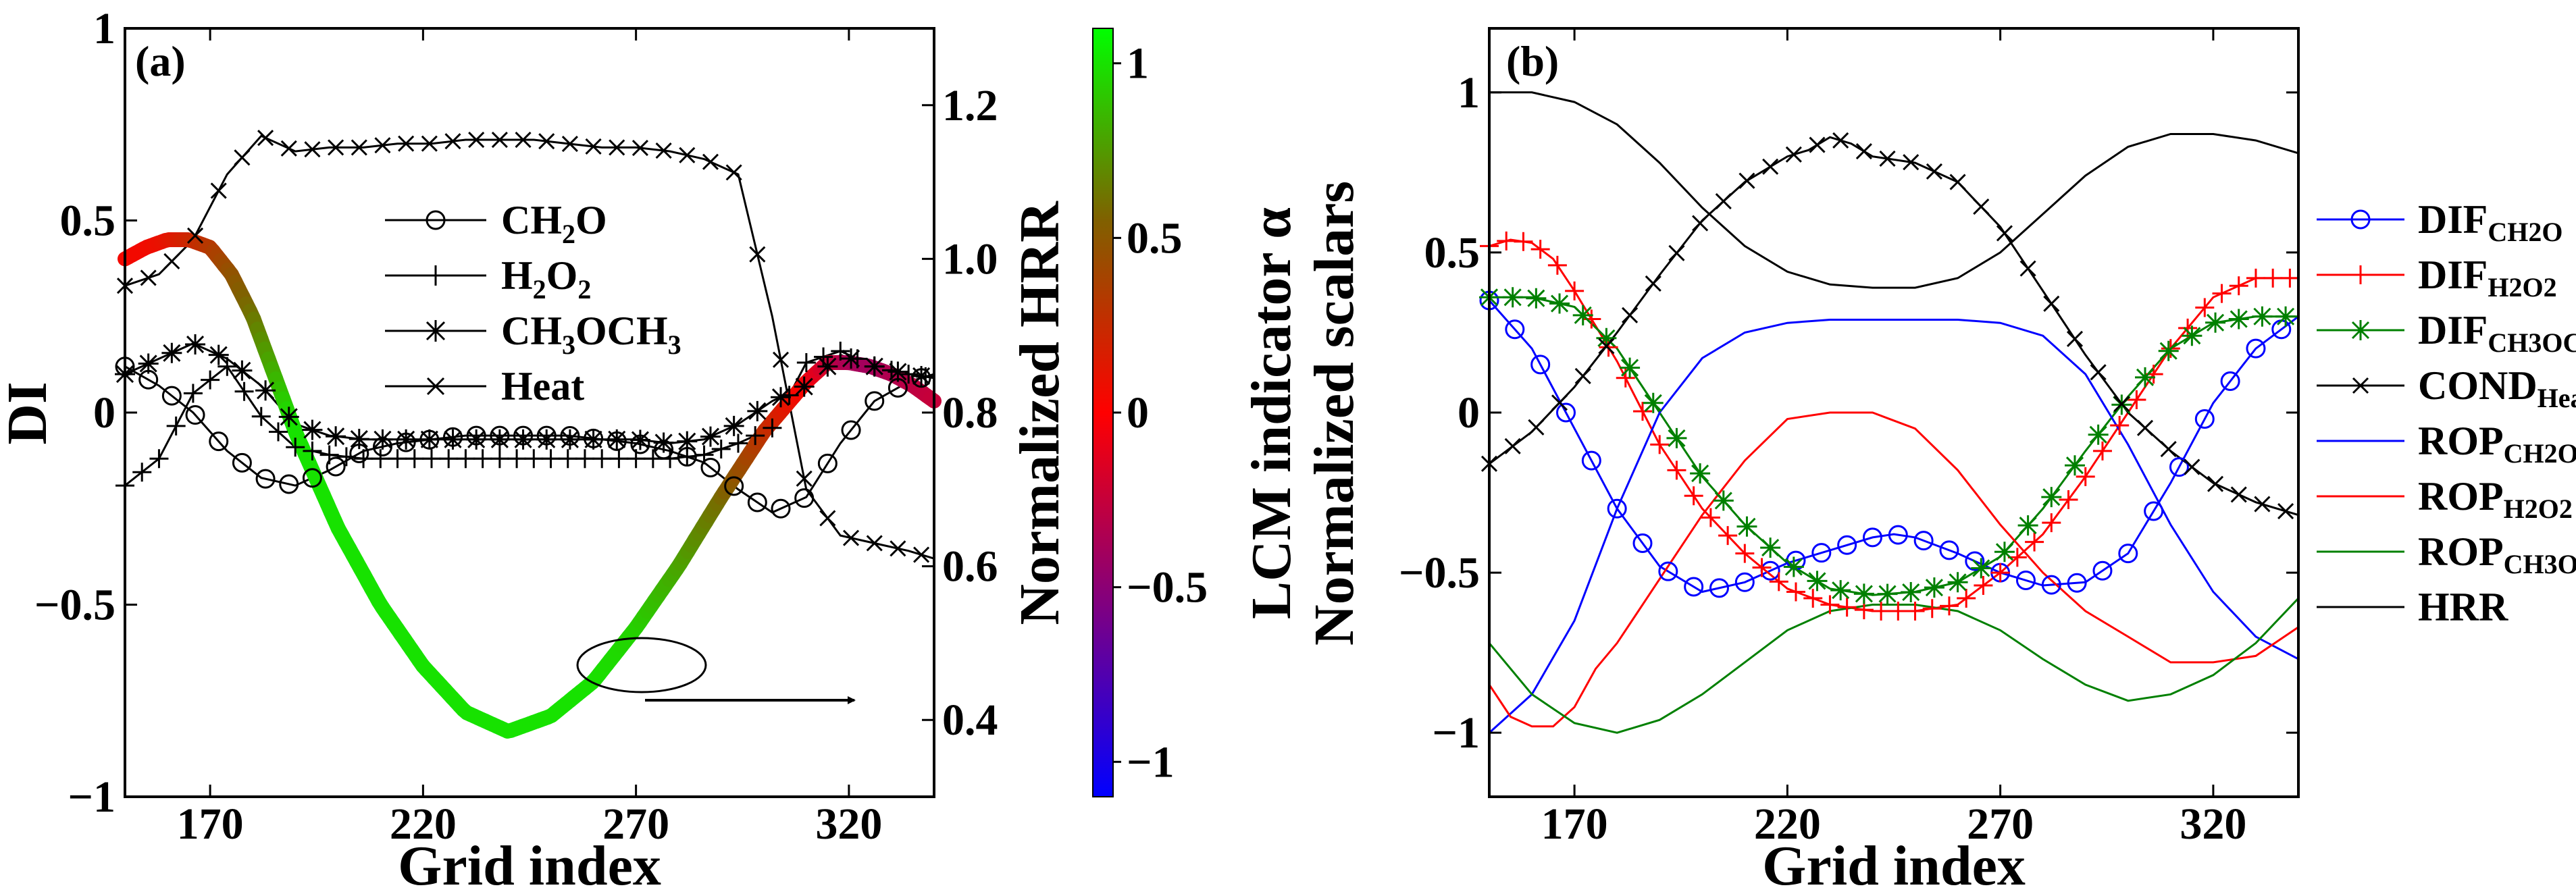  Describe the element at coordinates (1894, 569) in the screenshot. I see `series-line-rop-h2o2` at that location.